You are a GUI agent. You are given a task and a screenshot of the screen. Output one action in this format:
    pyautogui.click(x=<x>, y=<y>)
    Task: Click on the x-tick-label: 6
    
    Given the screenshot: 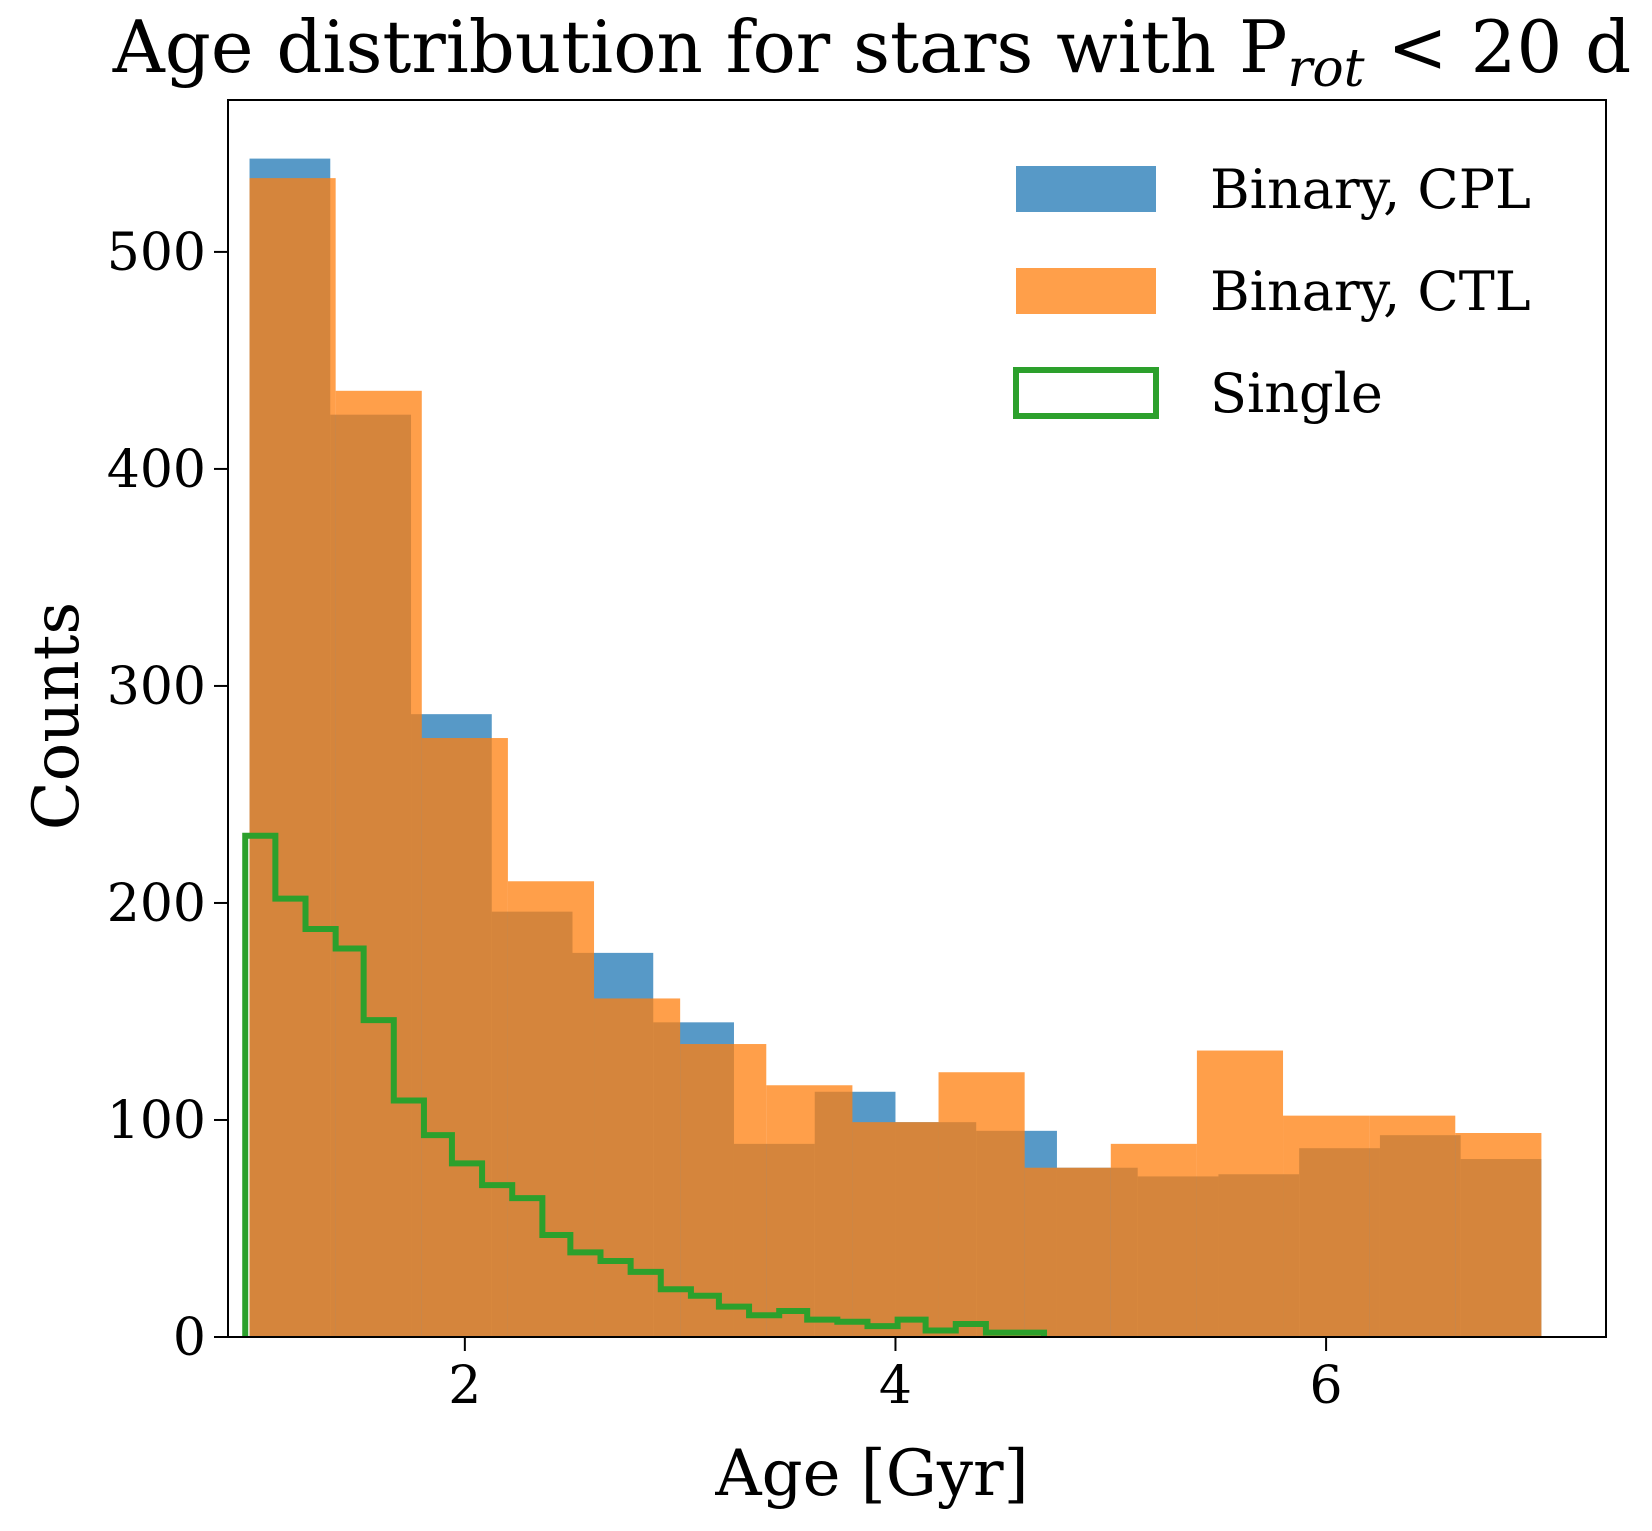 What is the action you would take?
    pyautogui.click(x=1326, y=1386)
    